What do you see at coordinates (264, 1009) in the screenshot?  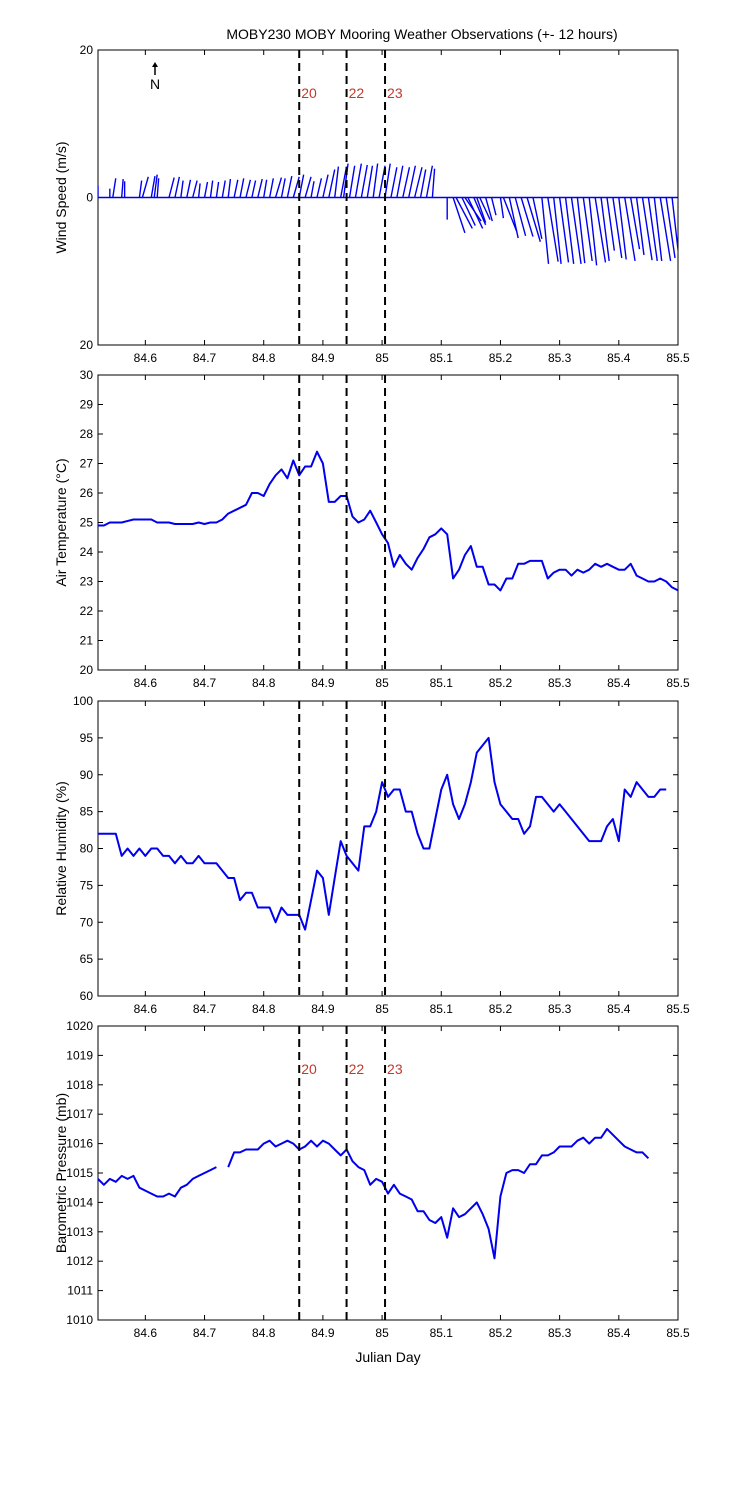 I see `x-tick-label: 84.8` at bounding box center [264, 1009].